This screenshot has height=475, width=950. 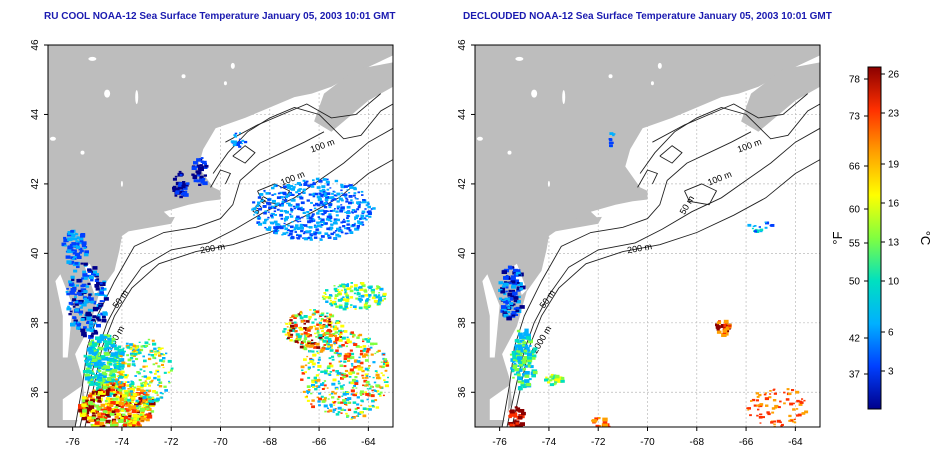 What do you see at coordinates (35, 184) in the screenshot?
I see `y-tick-label: 42` at bounding box center [35, 184].